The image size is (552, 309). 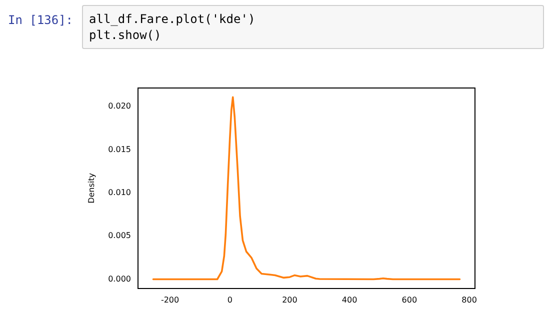 I want to click on y-tick-label: 0.015, so click(x=119, y=149).